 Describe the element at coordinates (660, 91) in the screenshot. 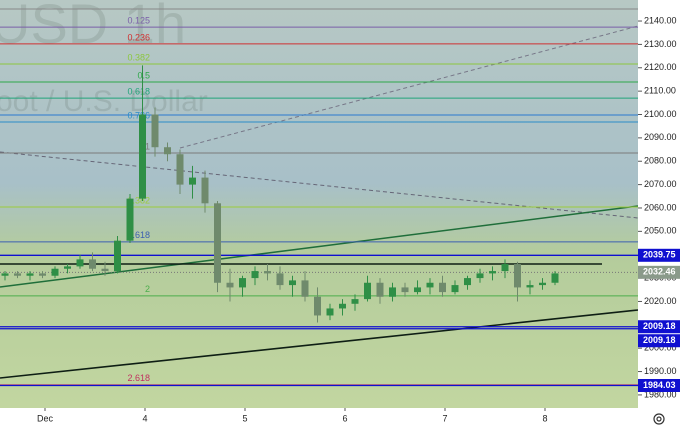

I see `y-tick-label: 2110.00` at that location.